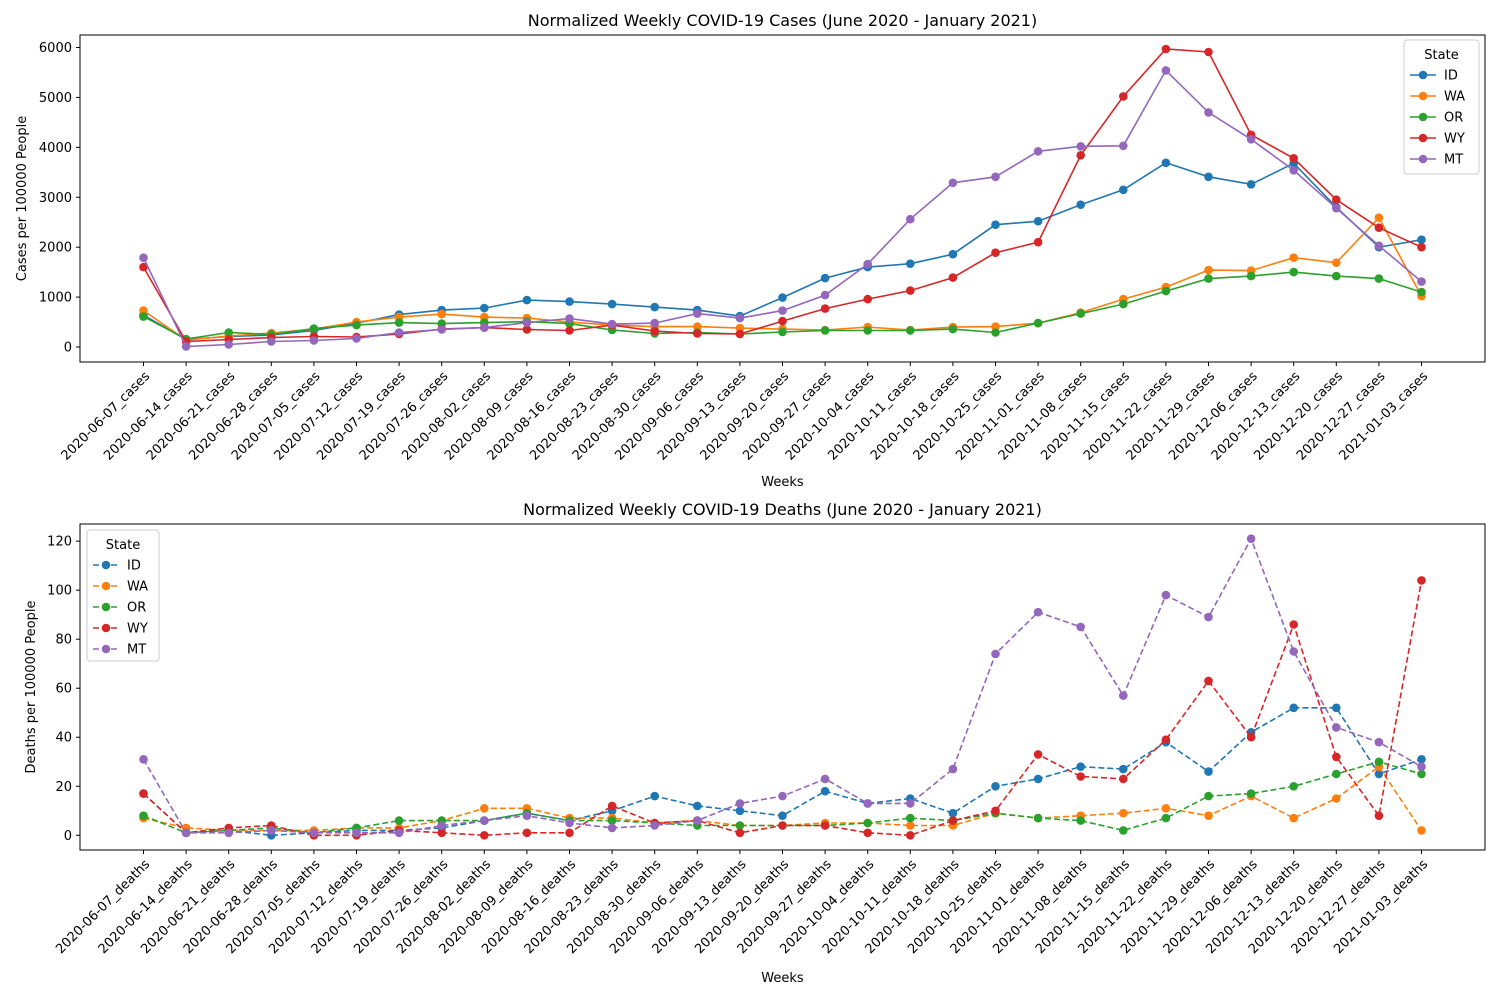  What do you see at coordinates (63, 787) in the screenshot?
I see `deaths-y-tick-label: 20` at bounding box center [63, 787].